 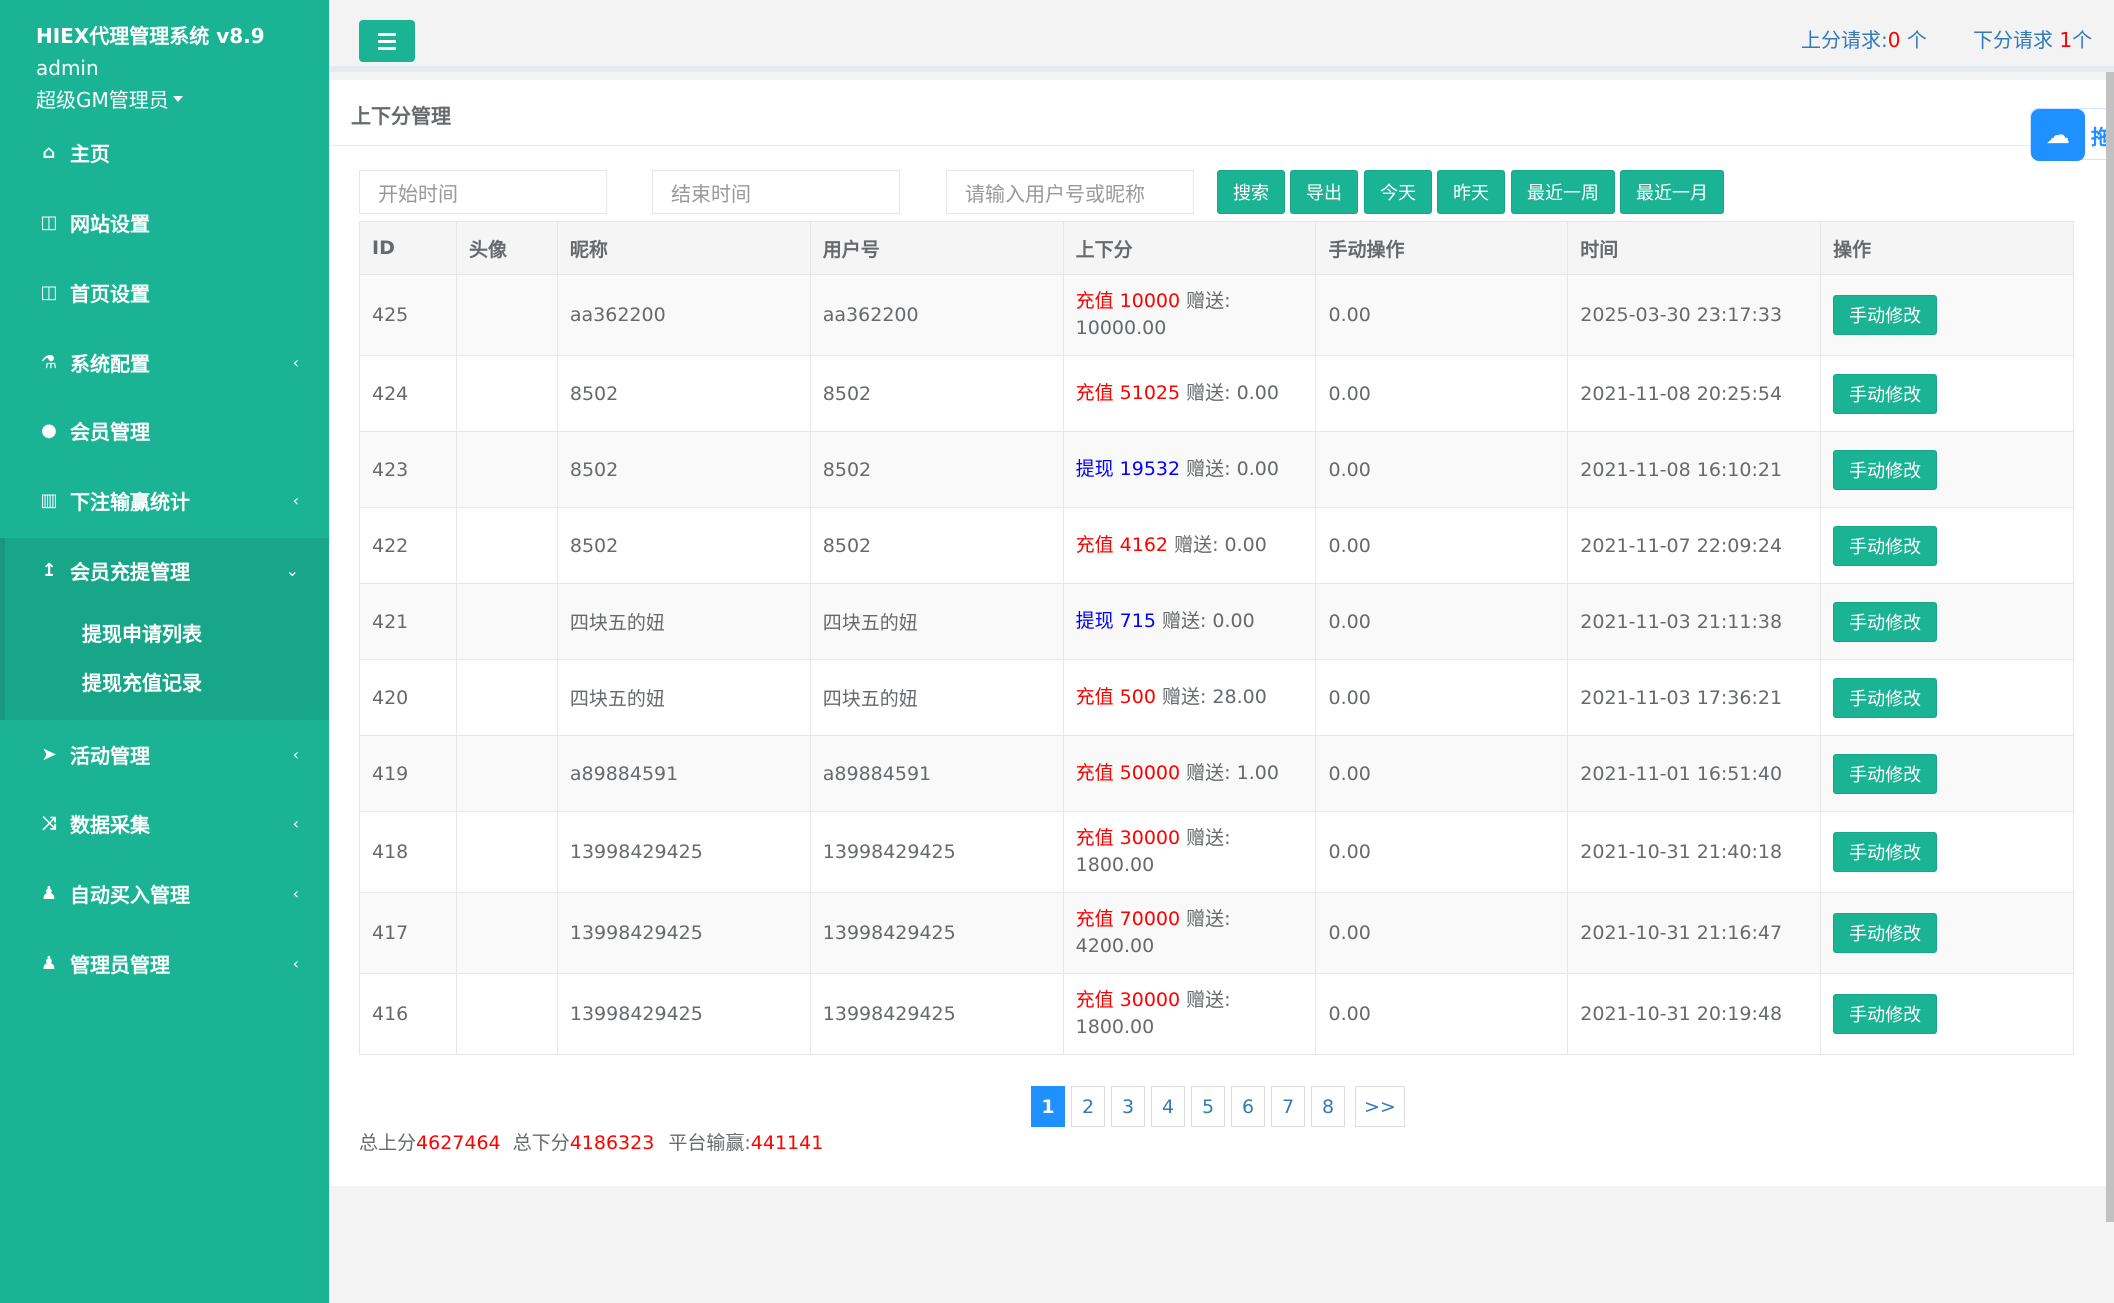 What do you see at coordinates (683, 621) in the screenshot?
I see `cell-nickname: 四块五的妞` at bounding box center [683, 621].